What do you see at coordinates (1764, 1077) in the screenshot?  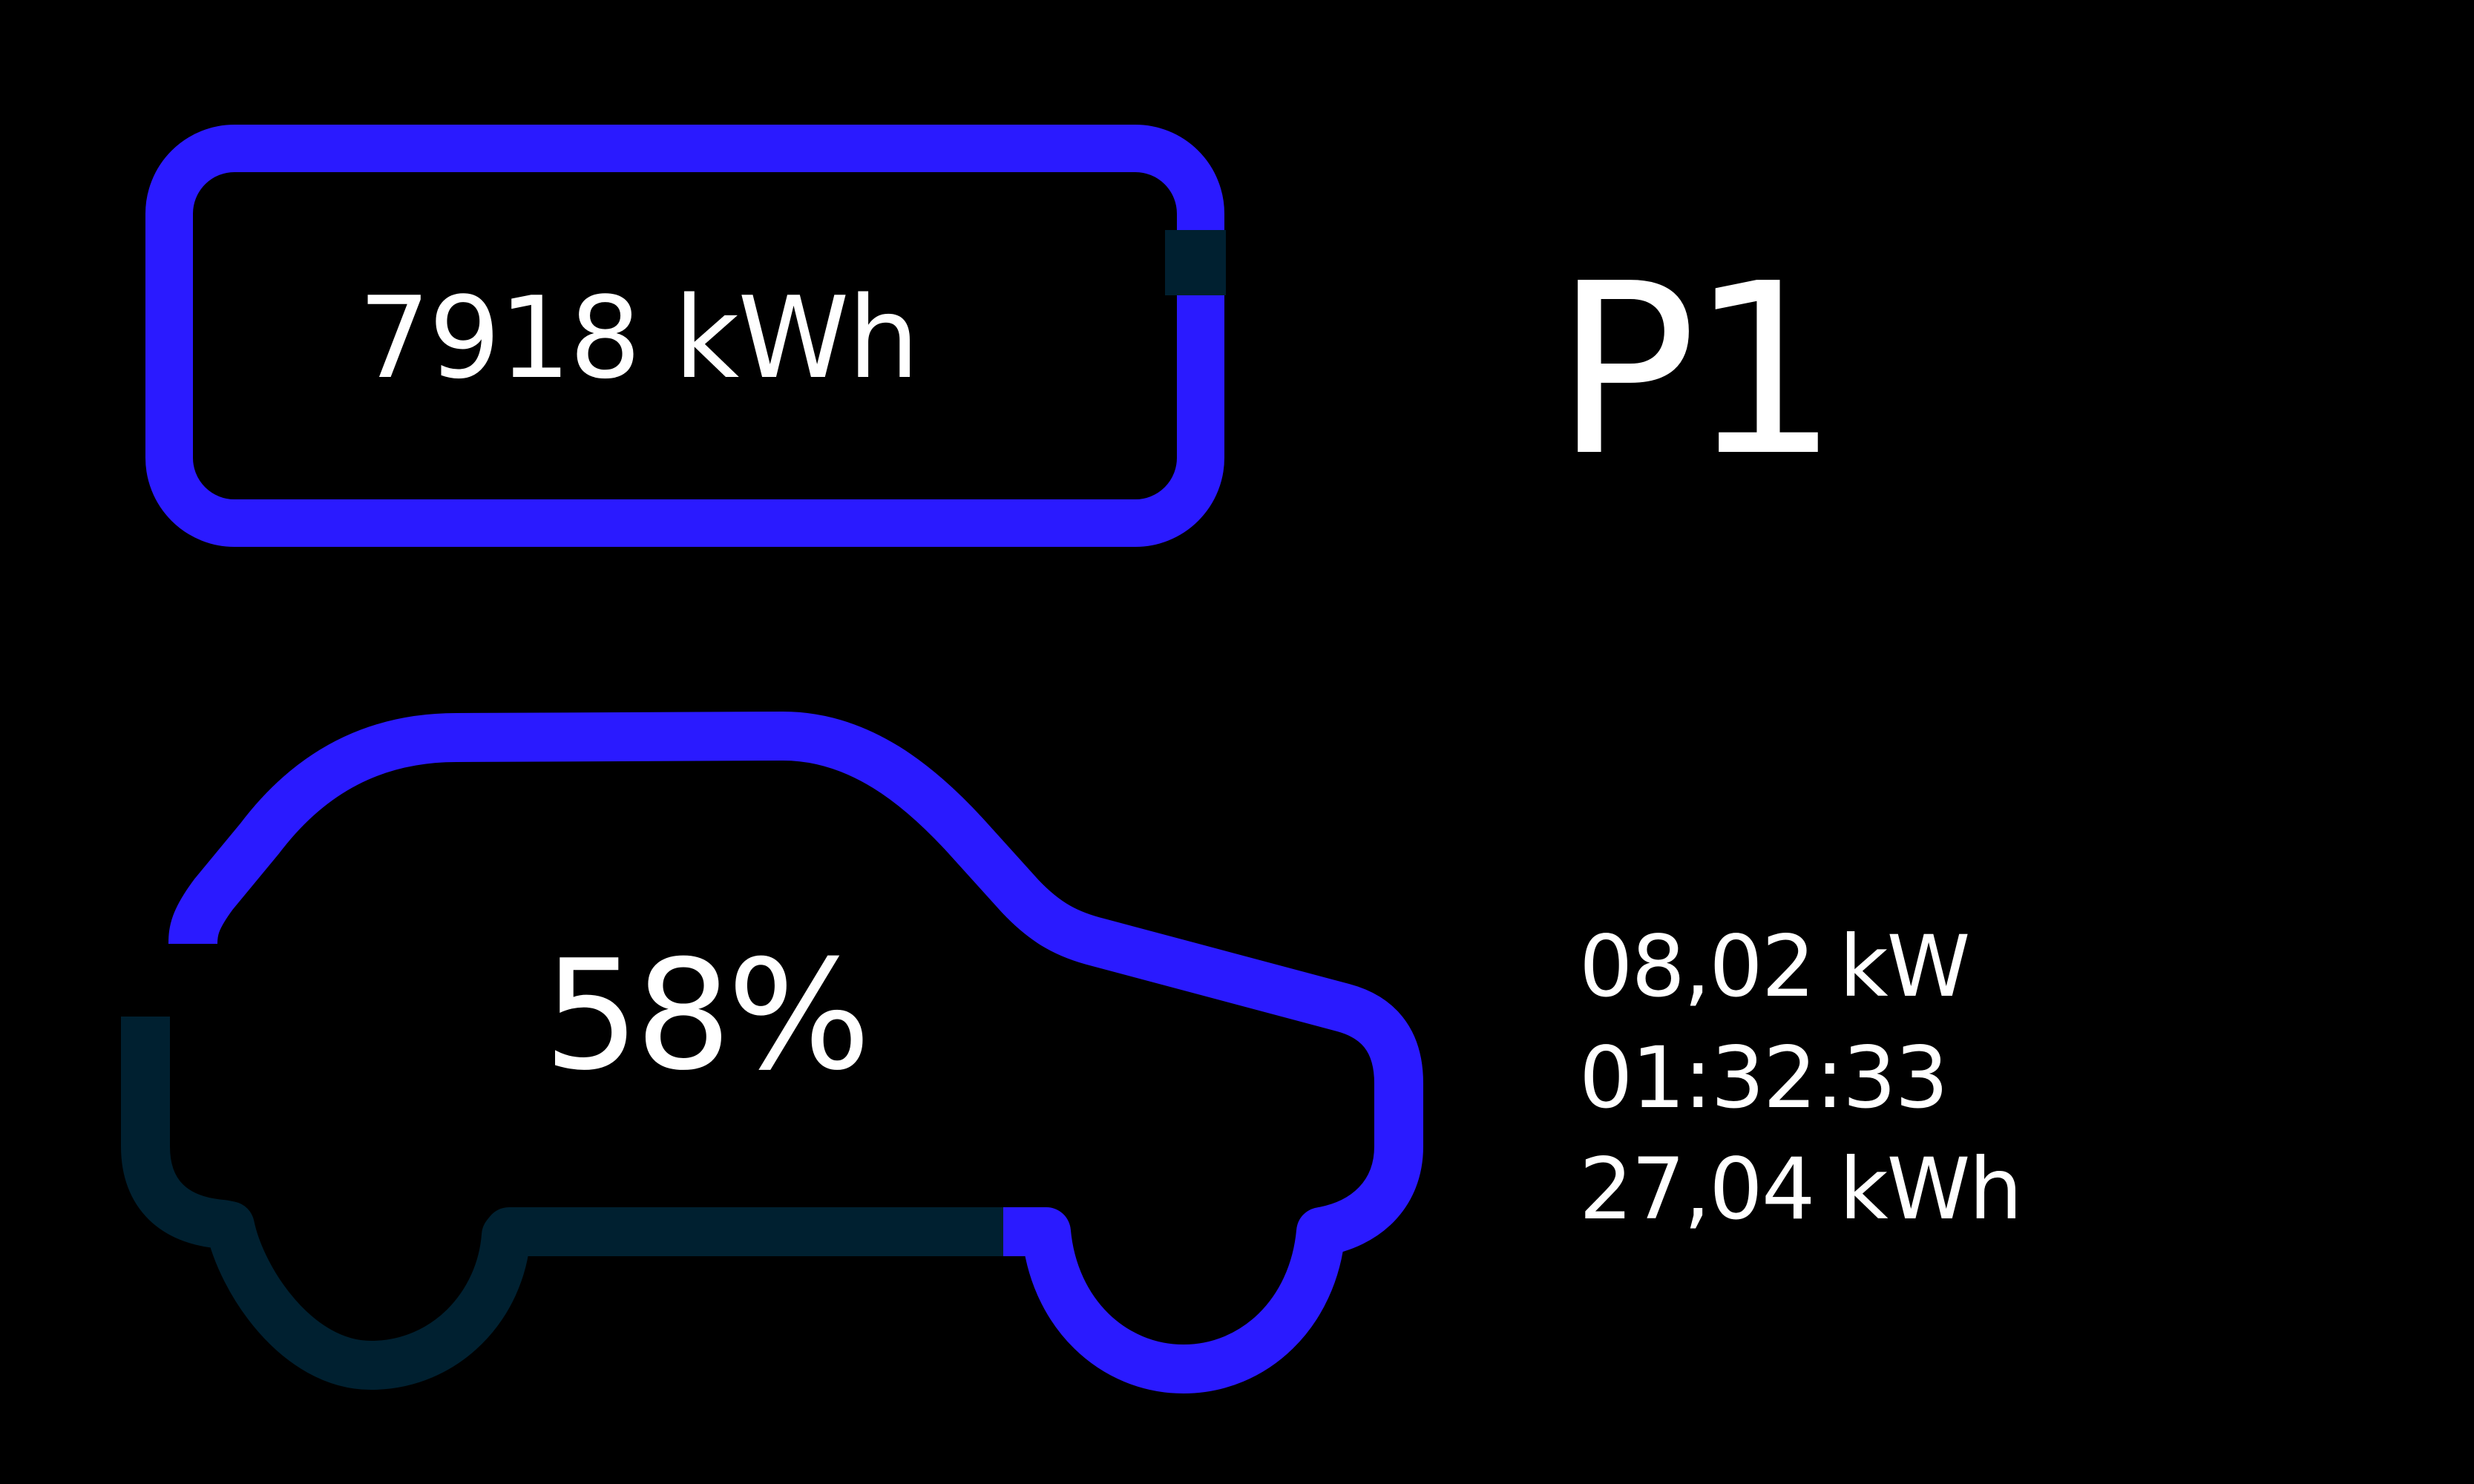 I see `charging-duration: 01:32:33` at bounding box center [1764, 1077].